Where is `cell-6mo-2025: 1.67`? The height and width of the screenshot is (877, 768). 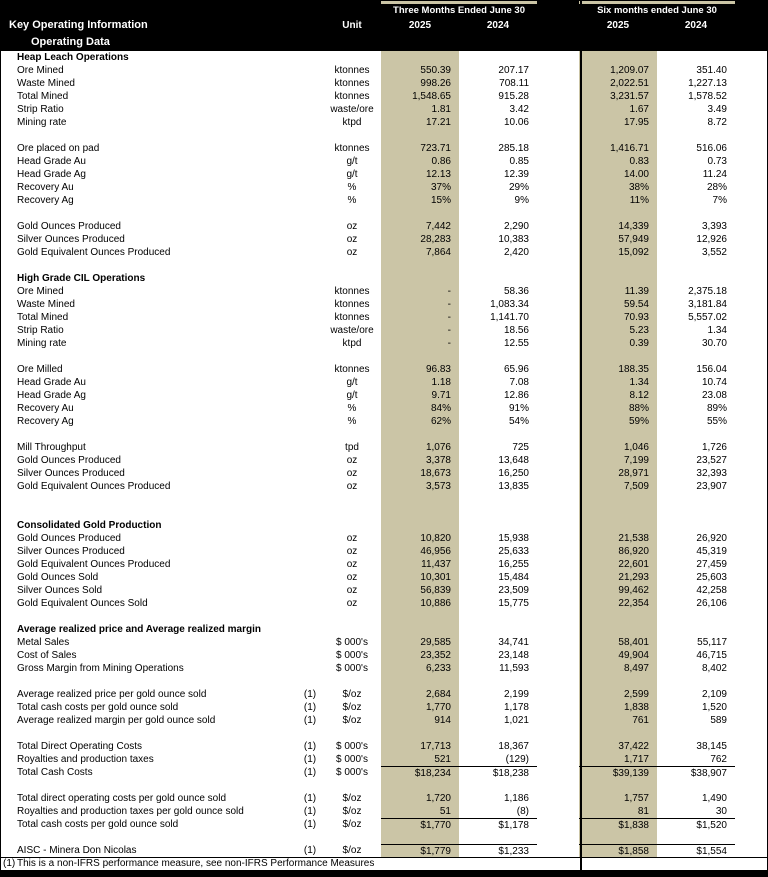
cell-6mo-2025: 1.67 is located at coordinates (618, 109).